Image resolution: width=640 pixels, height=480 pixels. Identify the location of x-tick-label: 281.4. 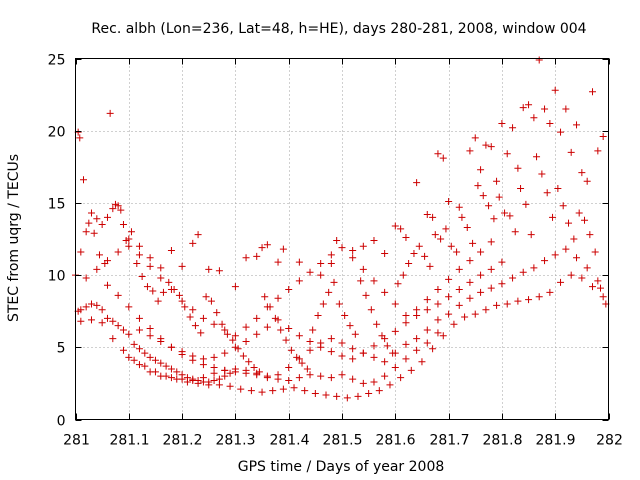
(289, 441).